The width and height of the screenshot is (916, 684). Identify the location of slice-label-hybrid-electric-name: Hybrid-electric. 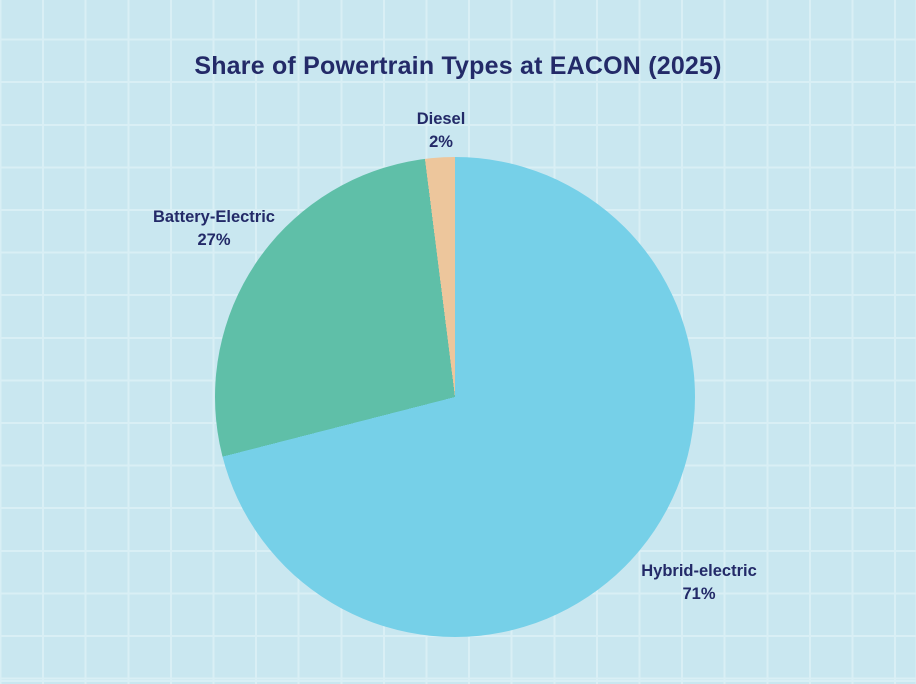
(699, 571).